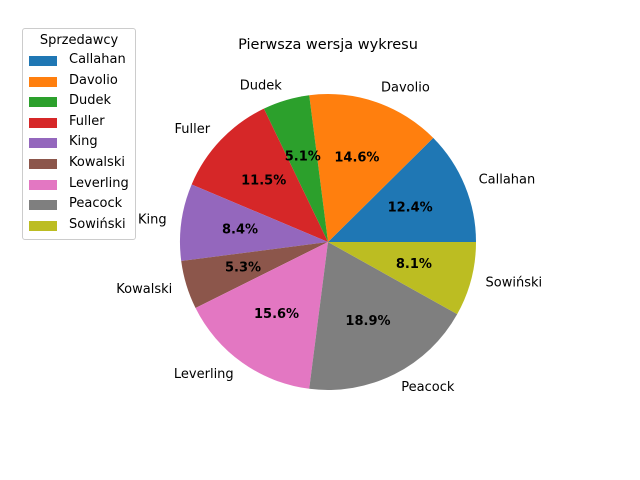  I want to click on pie-slice-fuller, so click(259, 175).